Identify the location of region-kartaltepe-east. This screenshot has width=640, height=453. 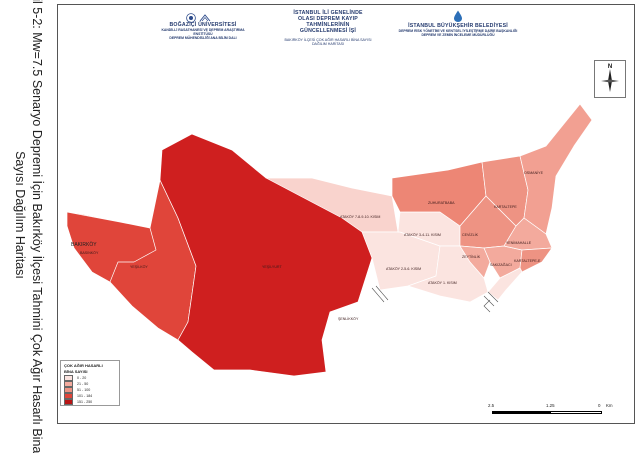
(536, 260).